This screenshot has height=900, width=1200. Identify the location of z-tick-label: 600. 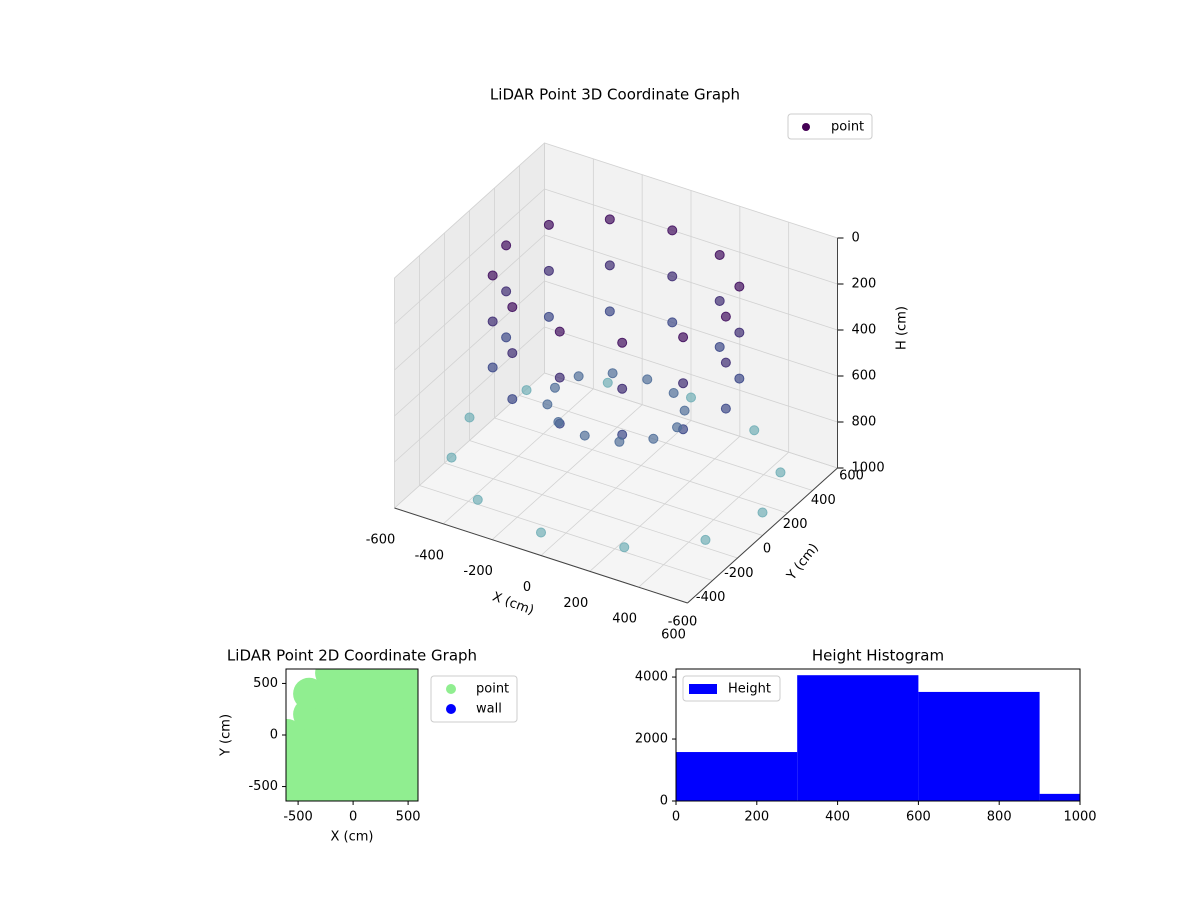
(864, 376).